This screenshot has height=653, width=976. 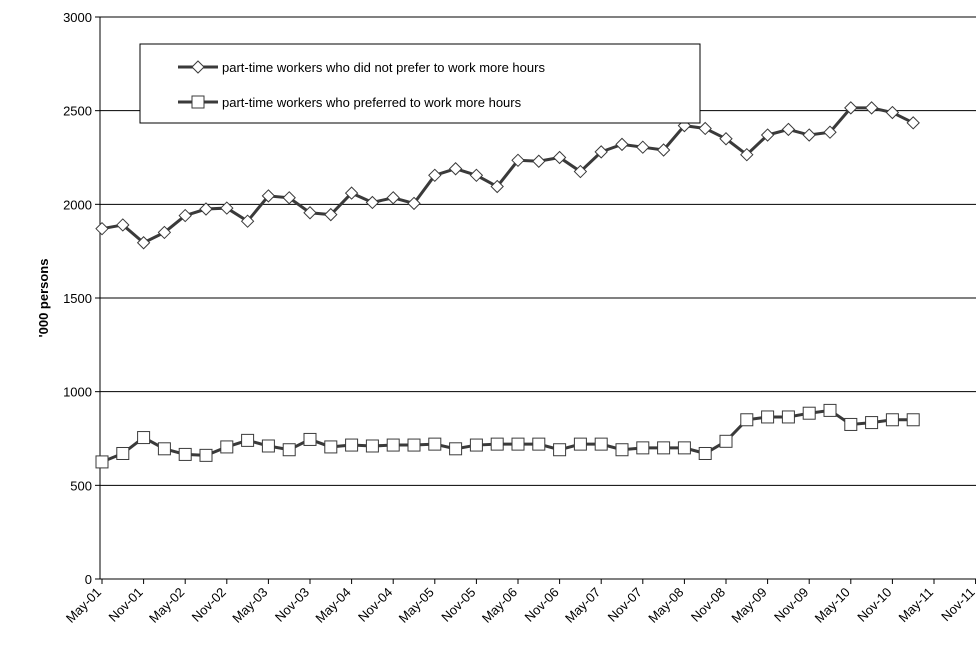 What do you see at coordinates (332, 605) in the screenshot?
I see `x-tick-label: May-04` at bounding box center [332, 605].